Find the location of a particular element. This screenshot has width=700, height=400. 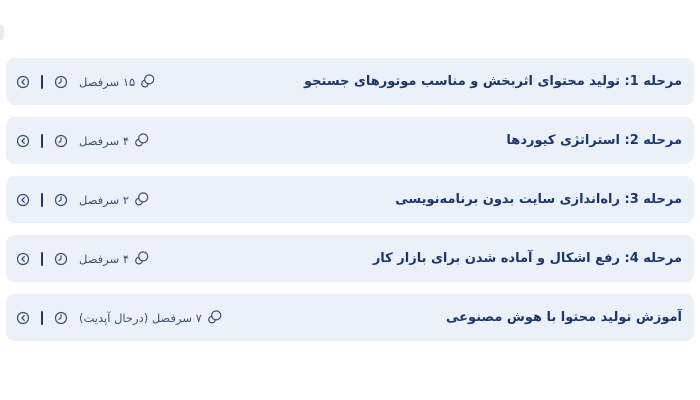

clipped-card-fragment is located at coordinates (2, 32).